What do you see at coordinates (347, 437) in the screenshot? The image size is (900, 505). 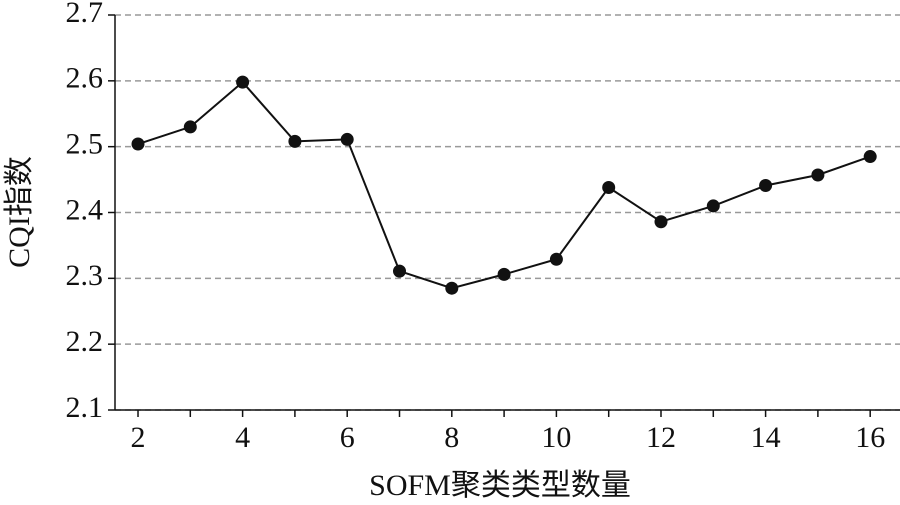 I see `x-tick-label: 6` at bounding box center [347, 437].